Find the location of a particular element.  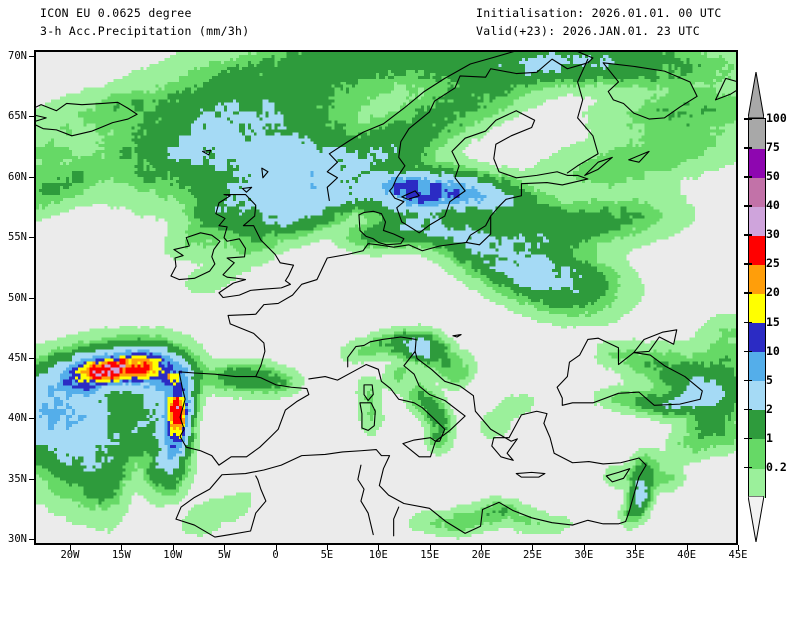

y-axis-label: 40N is located at coordinates (17, 418).